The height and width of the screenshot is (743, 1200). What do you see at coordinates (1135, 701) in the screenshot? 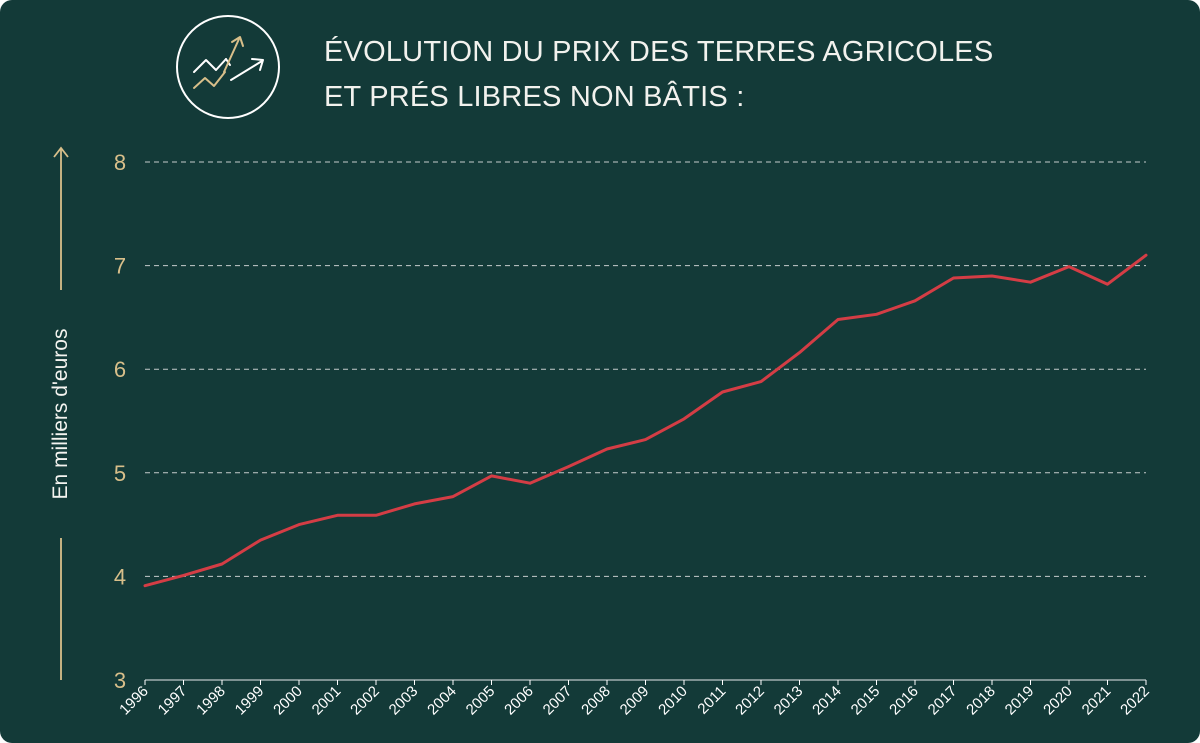
I see `x-tick-label-2022: 2022` at bounding box center [1135, 701].